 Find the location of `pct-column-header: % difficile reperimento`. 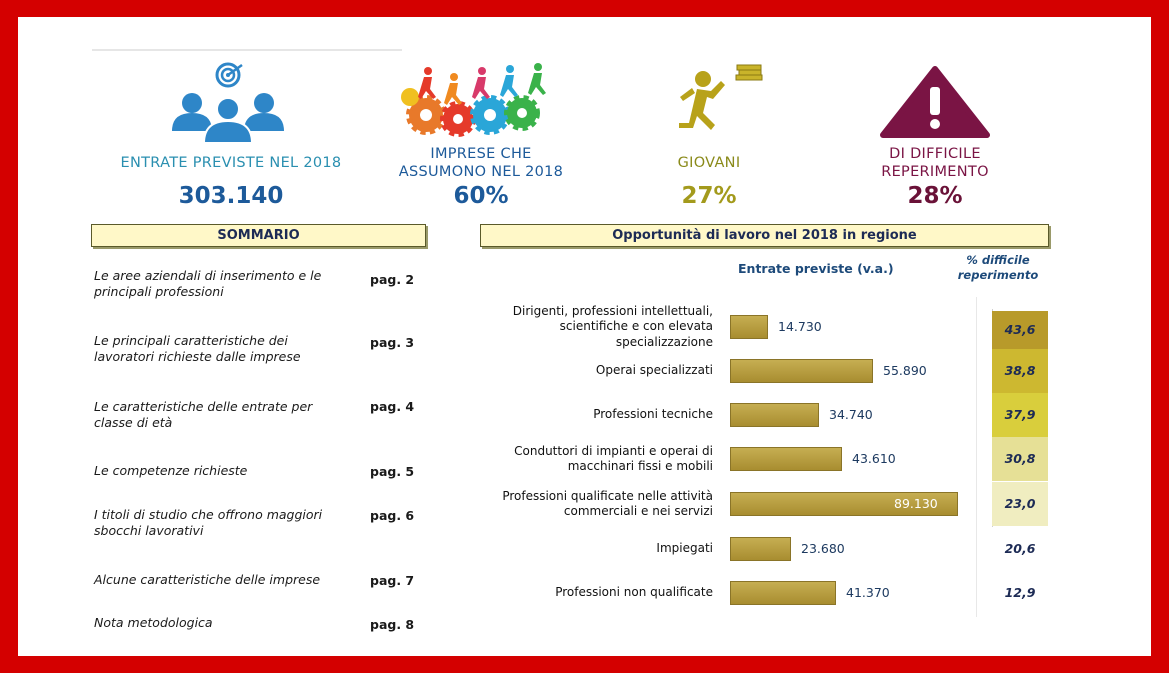

pct-column-header: % difficile reperimento is located at coordinates (998, 267).